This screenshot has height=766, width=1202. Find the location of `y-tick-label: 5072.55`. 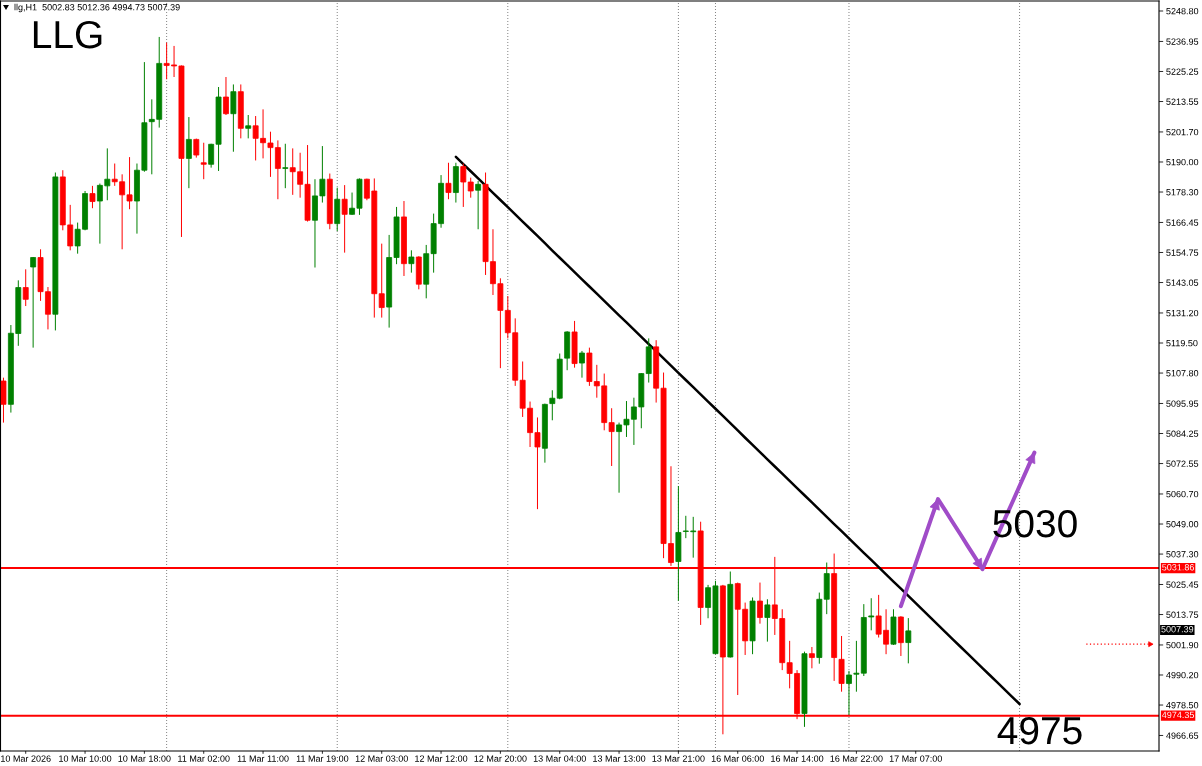

y-tick-label: 5072.55 is located at coordinates (1182, 463).